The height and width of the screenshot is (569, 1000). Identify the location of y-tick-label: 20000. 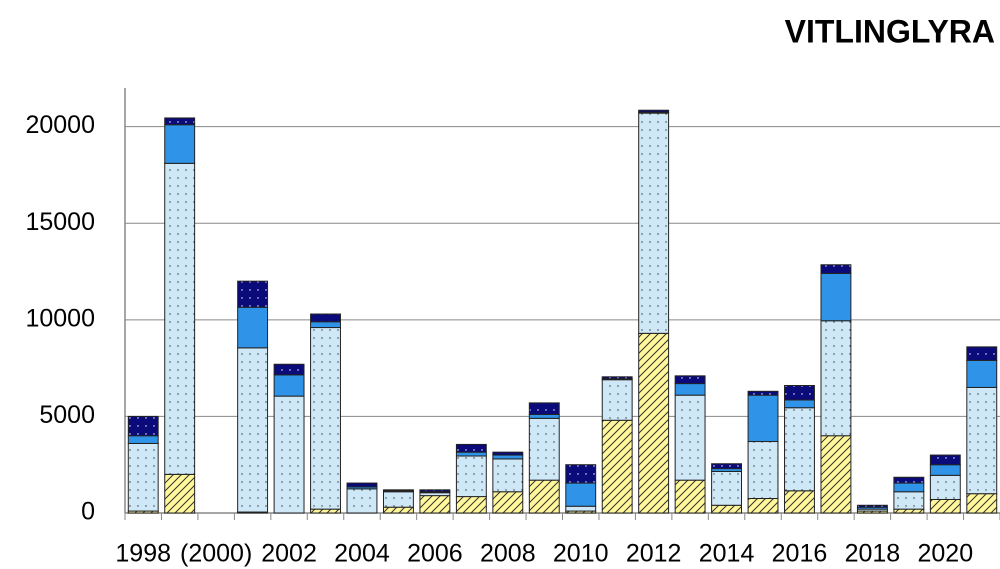
(60, 125).